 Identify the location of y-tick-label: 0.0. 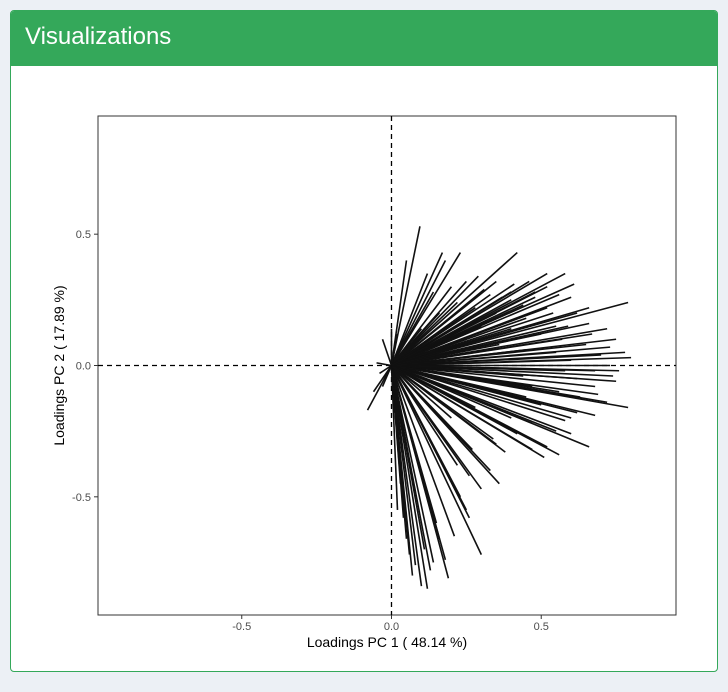
(83, 367).